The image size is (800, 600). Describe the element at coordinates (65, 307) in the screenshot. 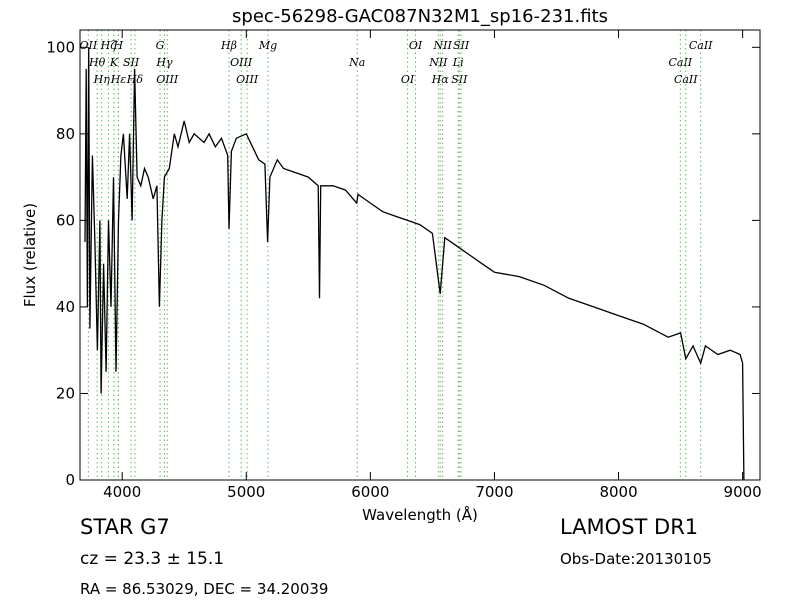

I see `y-tick-label: 40` at that location.